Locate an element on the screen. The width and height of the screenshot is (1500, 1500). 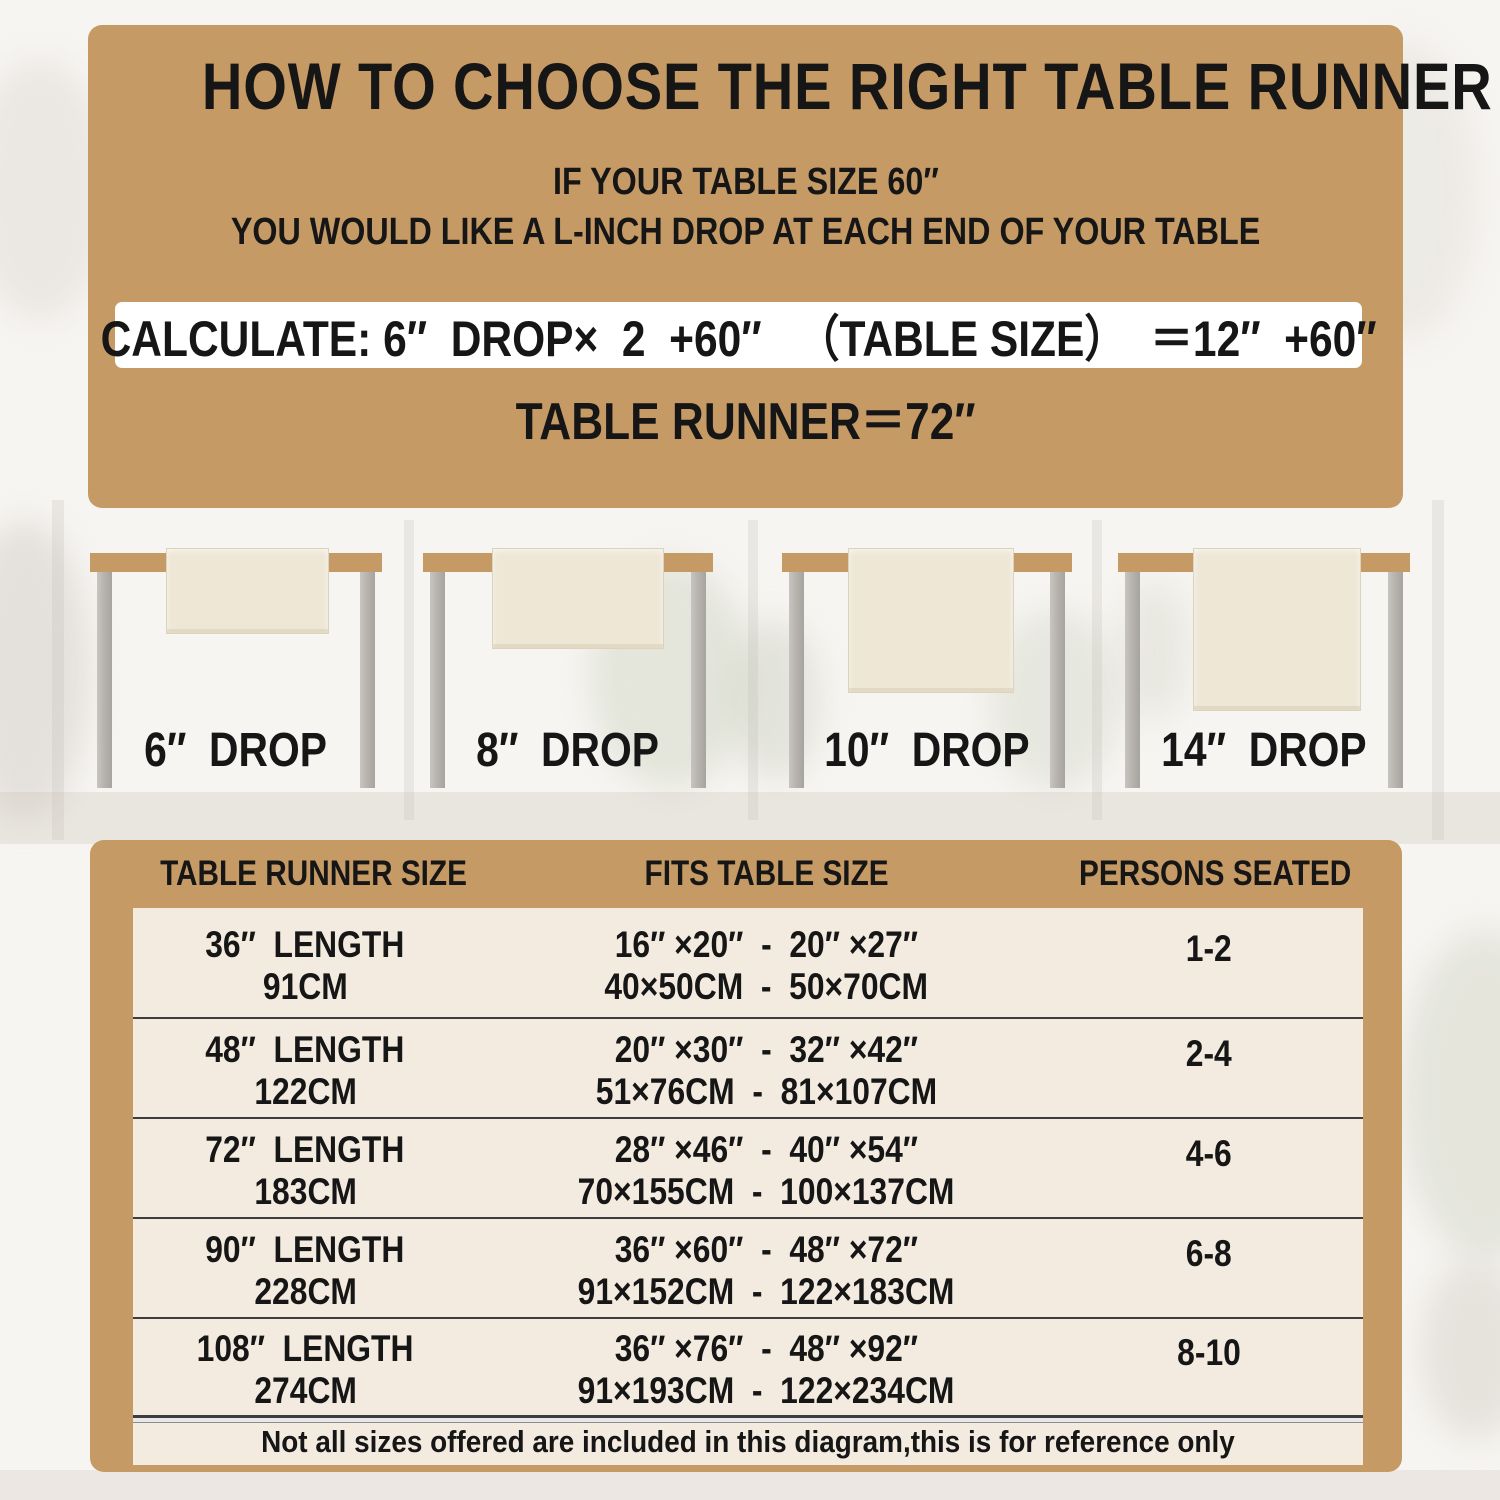
persons-value: 6-8 is located at coordinates (1209, 1253).